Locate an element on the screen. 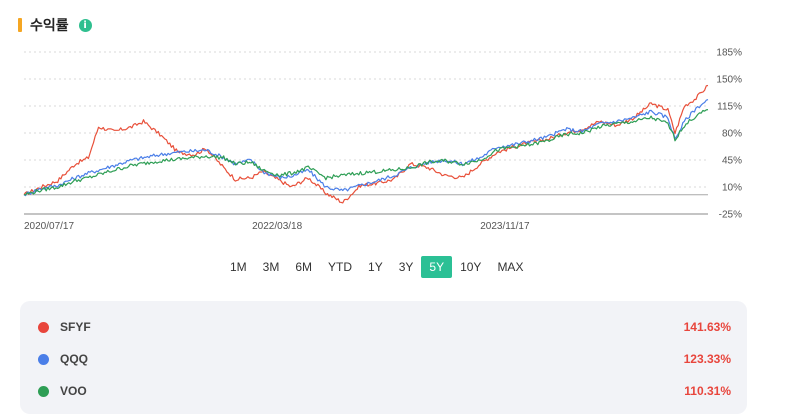 The width and height of the screenshot is (790, 416). chart-header: 수익률 i is located at coordinates (55, 25).